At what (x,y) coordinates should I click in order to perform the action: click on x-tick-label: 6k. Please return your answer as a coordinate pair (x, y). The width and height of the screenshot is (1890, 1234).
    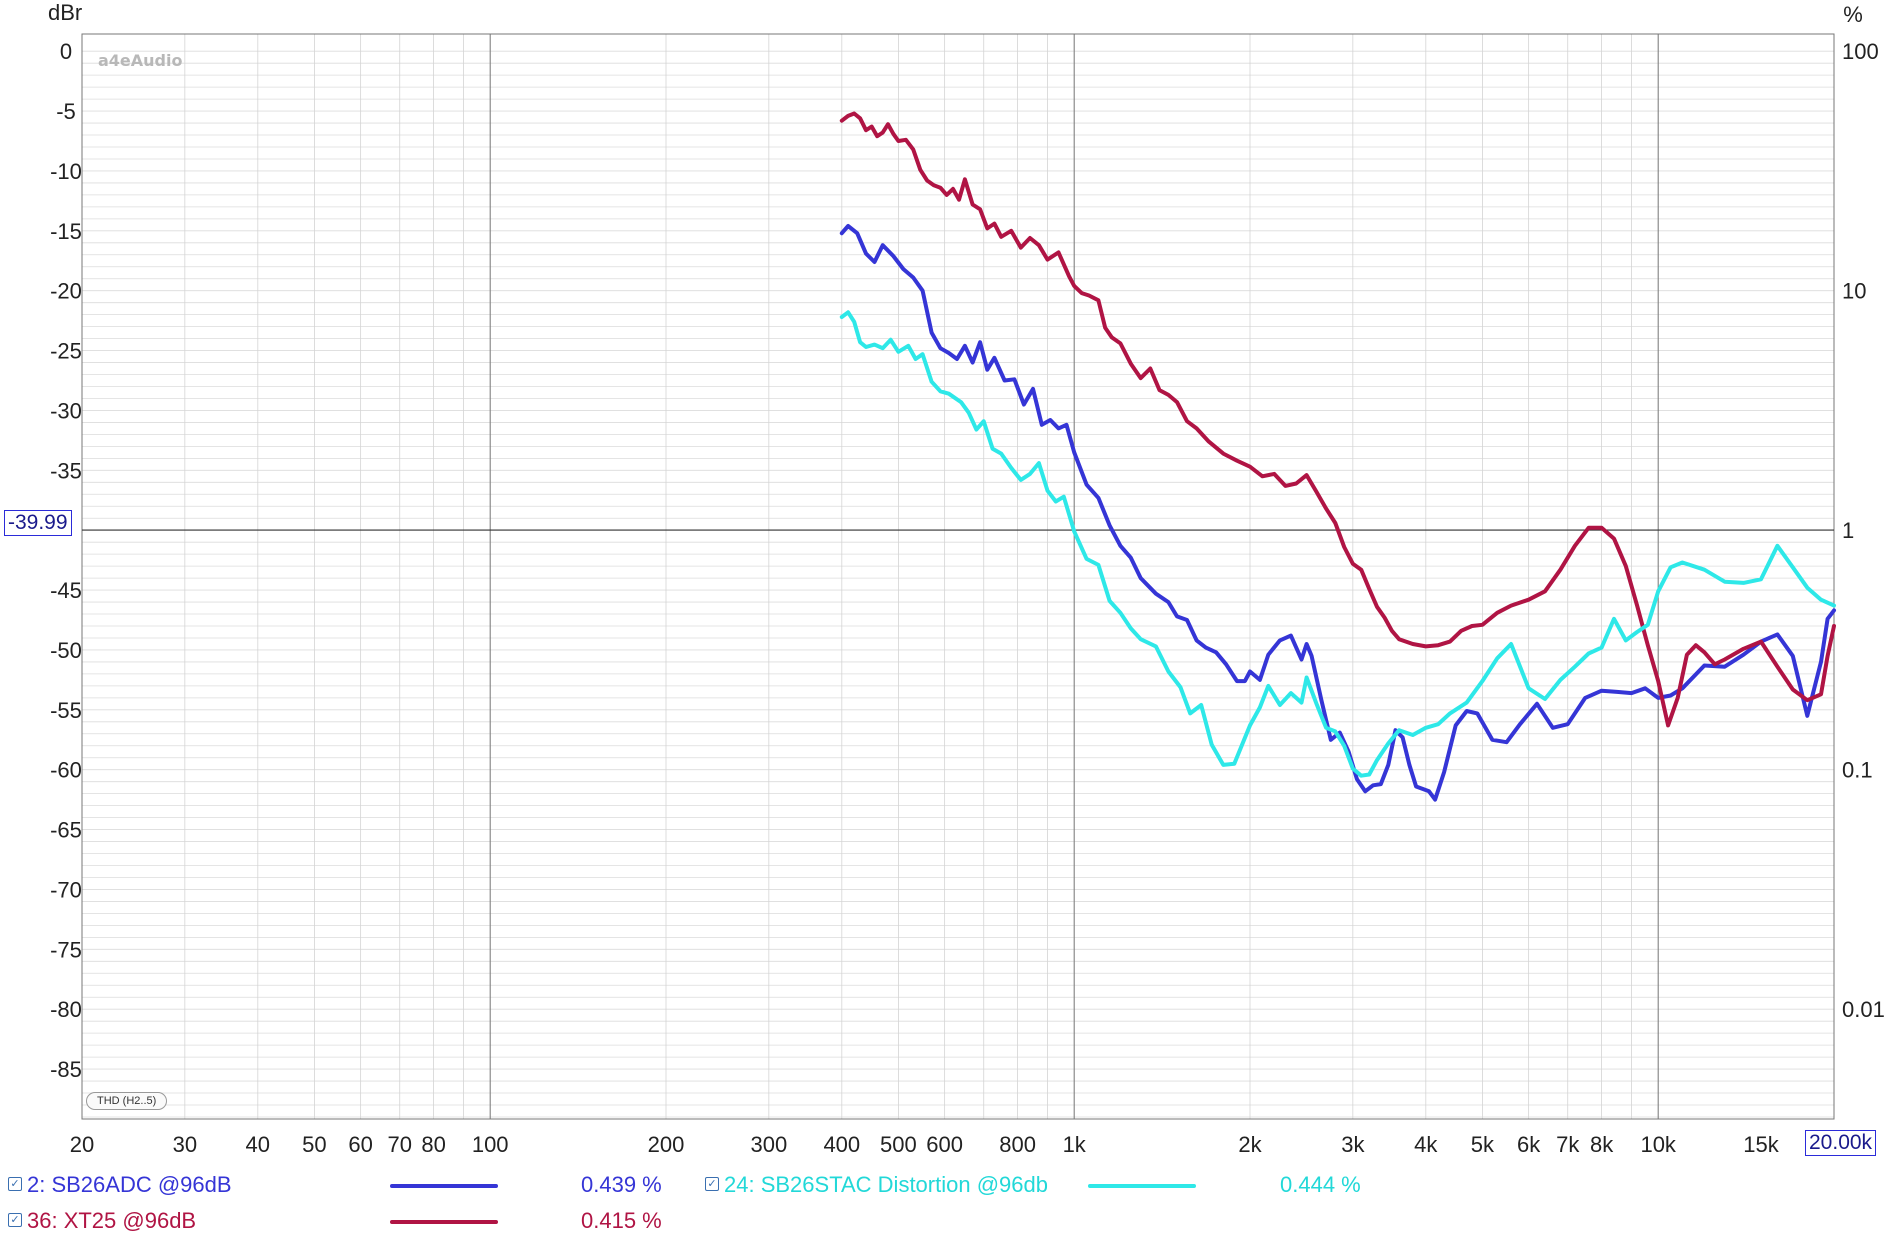
    Looking at the image, I should click on (1529, 1144).